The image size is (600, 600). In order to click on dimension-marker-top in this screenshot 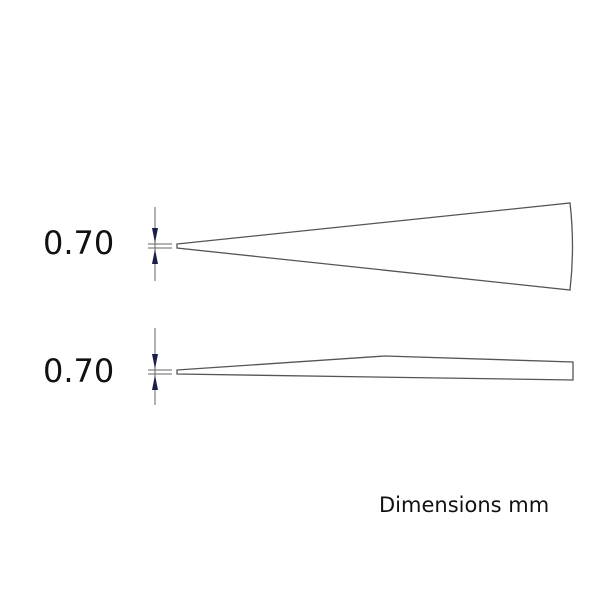, I will do `click(160, 244)`.